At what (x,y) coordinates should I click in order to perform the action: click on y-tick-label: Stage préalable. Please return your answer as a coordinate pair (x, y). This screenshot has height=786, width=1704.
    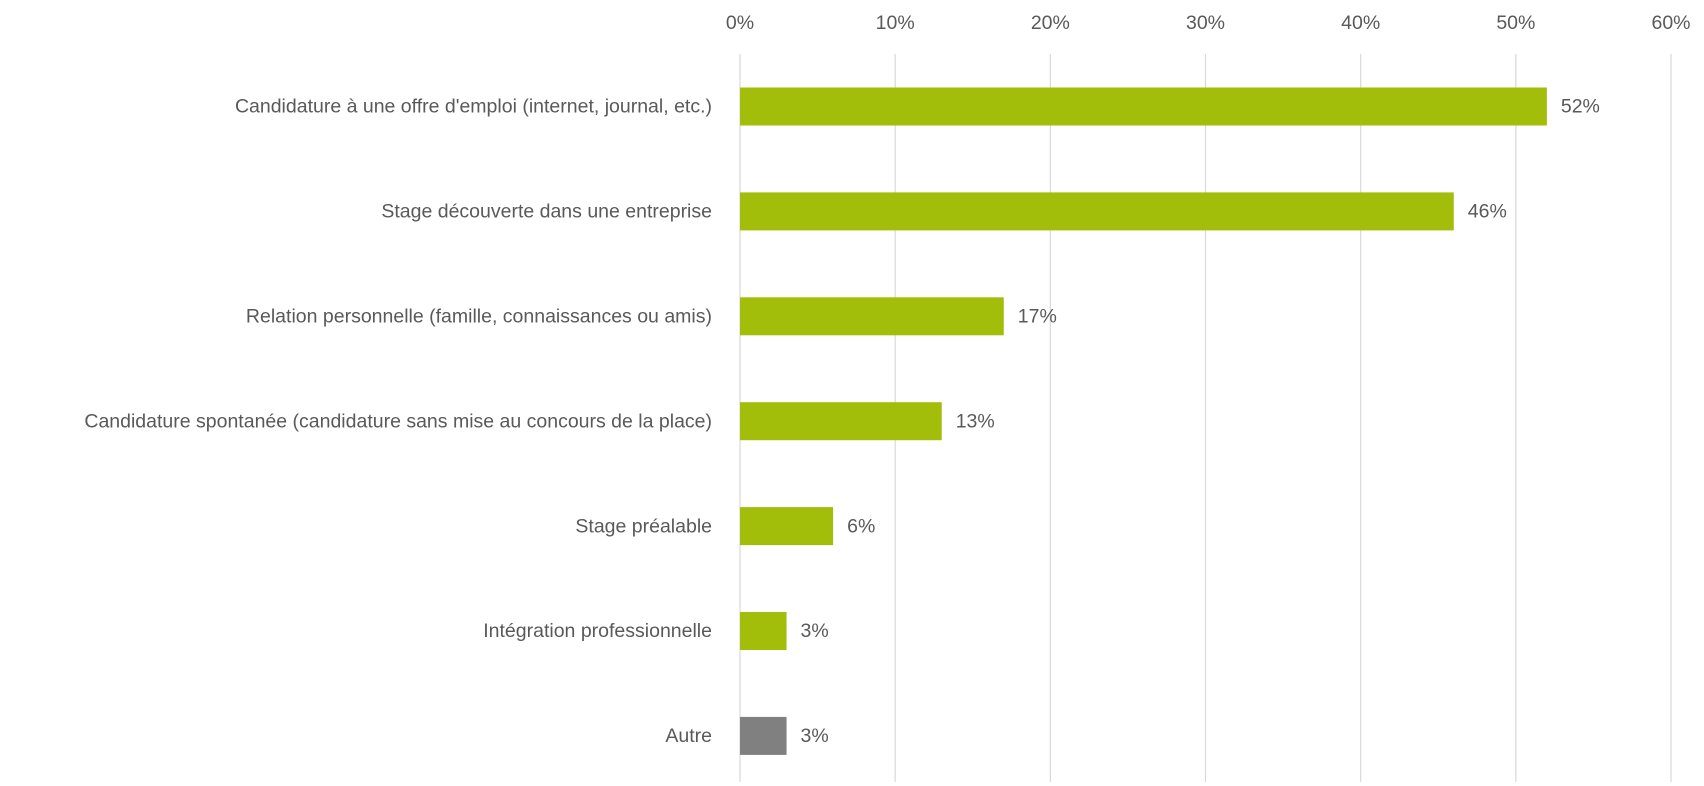
    Looking at the image, I should click on (643, 526).